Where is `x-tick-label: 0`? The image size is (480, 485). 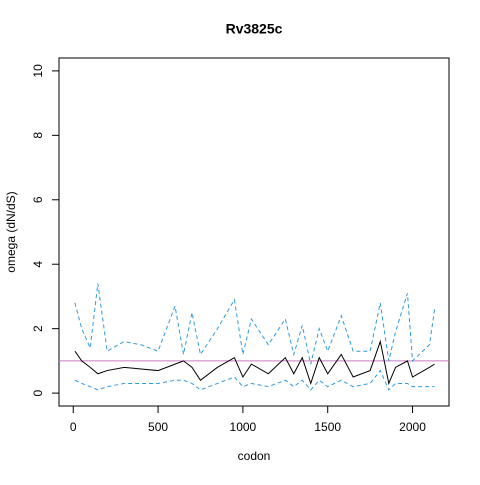
x-tick-label: 0 is located at coordinates (73, 427).